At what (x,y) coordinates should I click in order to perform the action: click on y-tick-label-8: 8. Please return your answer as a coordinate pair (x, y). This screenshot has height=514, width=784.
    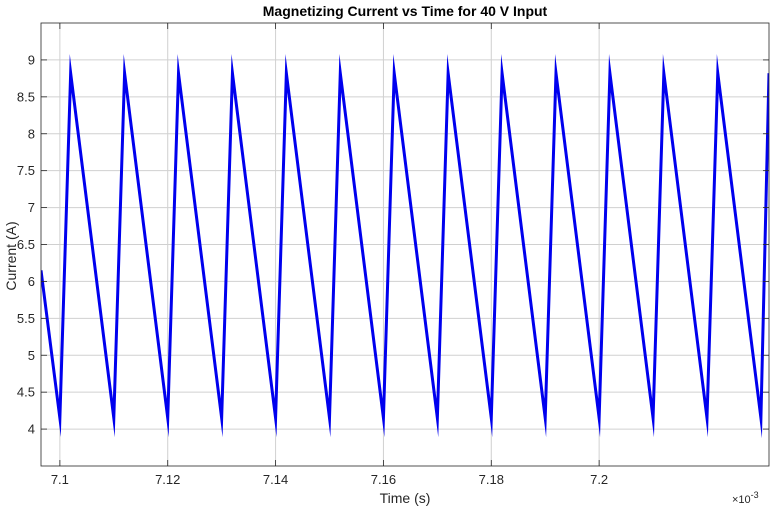
    Looking at the image, I should click on (31, 133).